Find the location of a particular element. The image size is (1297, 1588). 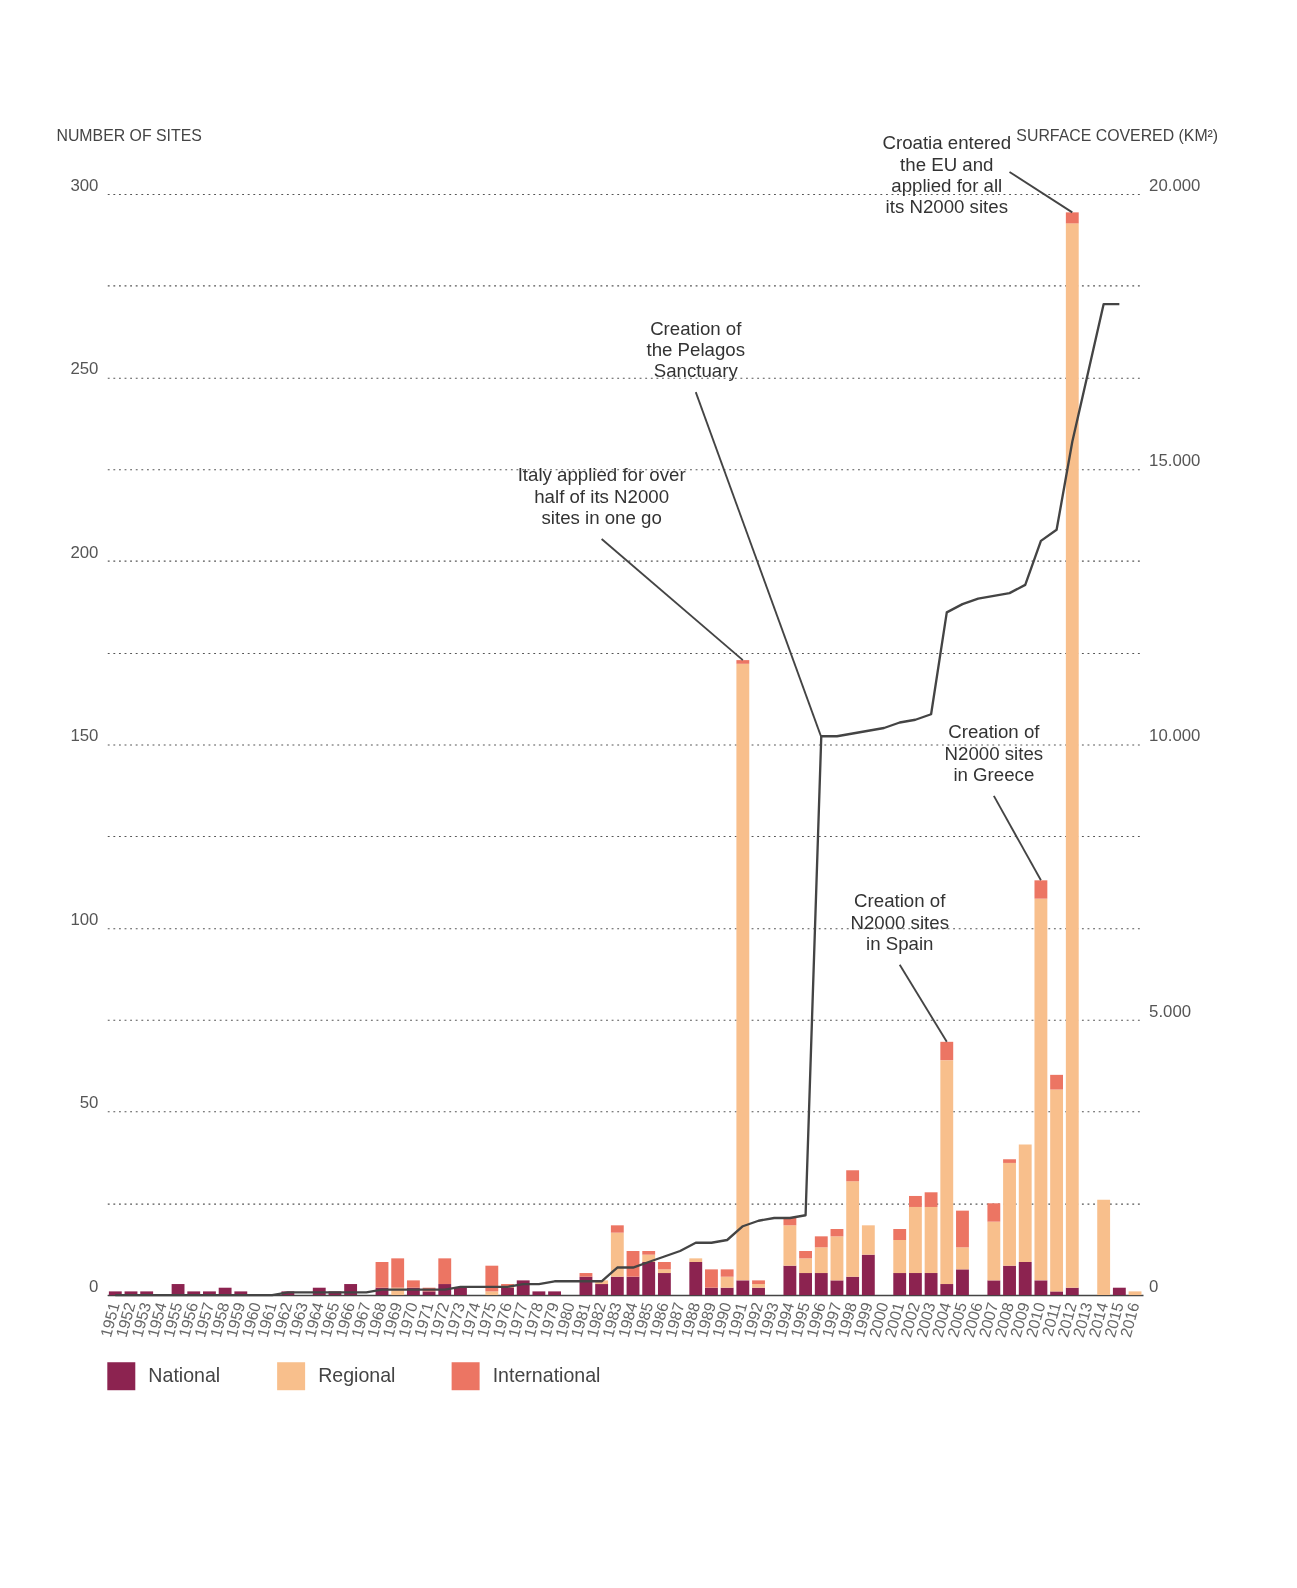

annotation: Creation of the Pelagos Sanctuary is located at coordinates (696, 349).